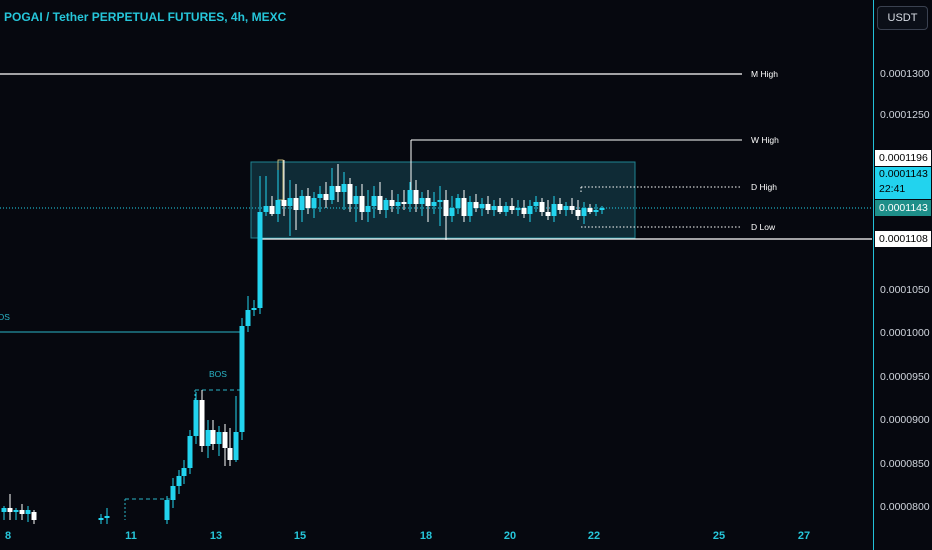 This screenshot has width=932, height=550. I want to click on date-tick: 11, so click(131, 536).